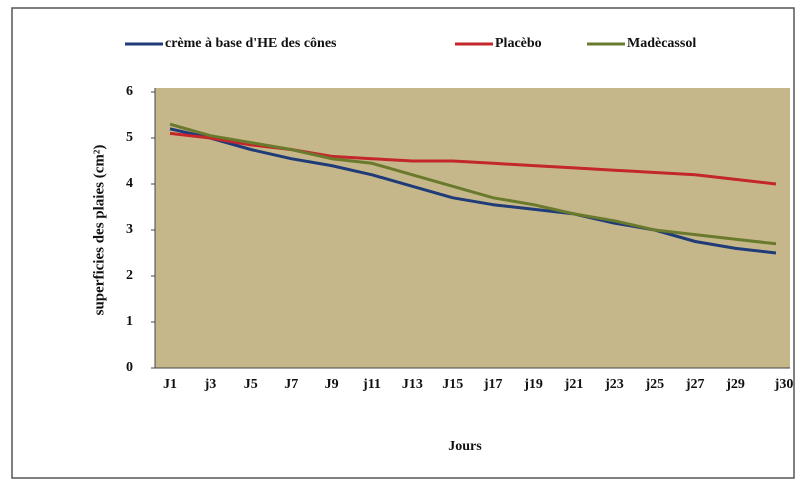 The image size is (803, 484). I want to click on x-tick-label: J5, so click(251, 384).